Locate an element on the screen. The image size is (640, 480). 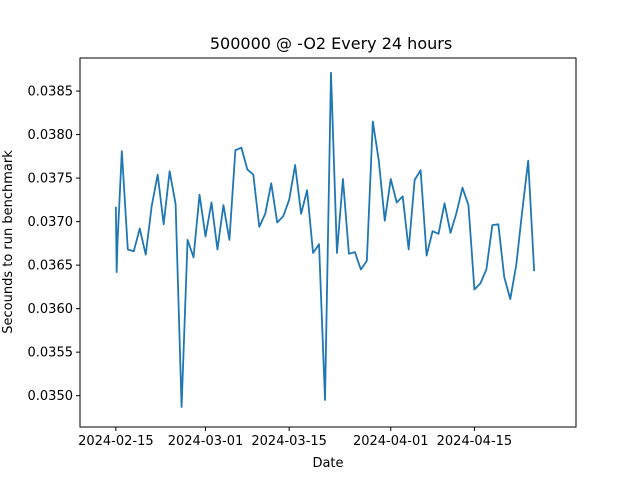
x-tick-label: 2024-02-15 is located at coordinates (116, 441).